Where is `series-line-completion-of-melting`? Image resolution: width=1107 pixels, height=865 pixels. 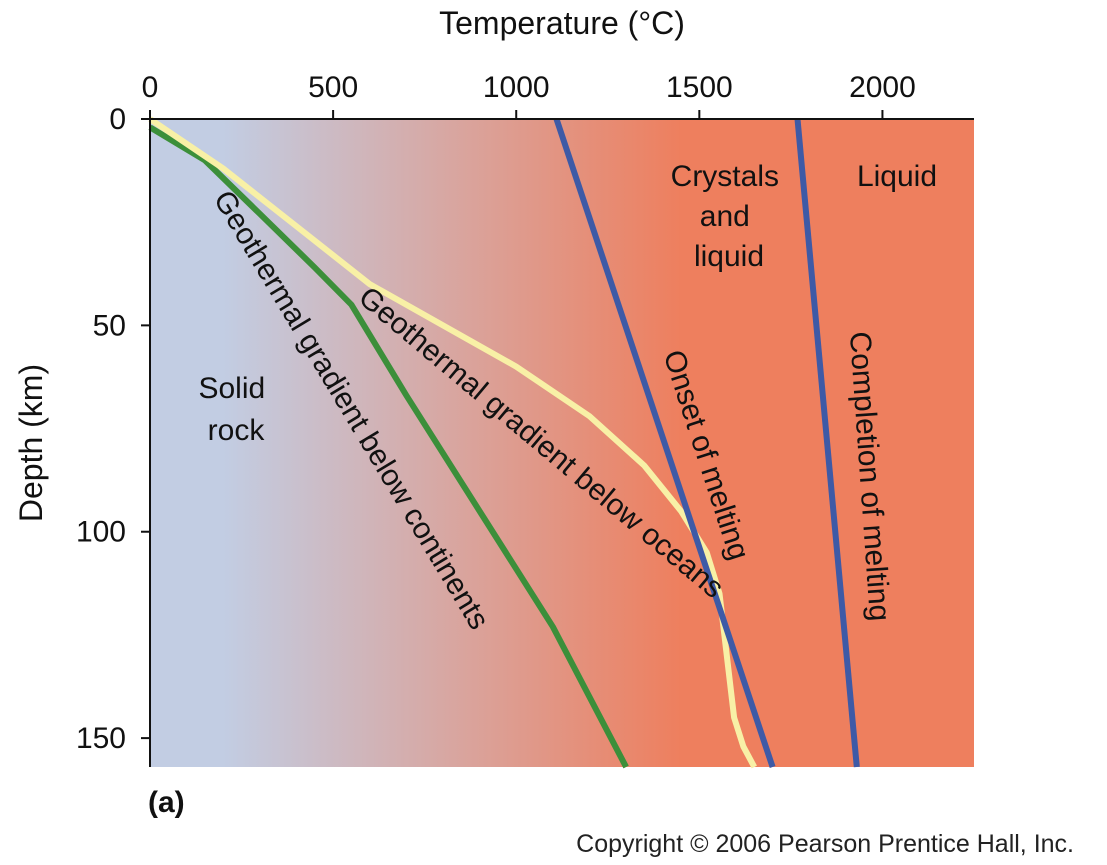
series-line-completion-of-melting is located at coordinates (827, 443).